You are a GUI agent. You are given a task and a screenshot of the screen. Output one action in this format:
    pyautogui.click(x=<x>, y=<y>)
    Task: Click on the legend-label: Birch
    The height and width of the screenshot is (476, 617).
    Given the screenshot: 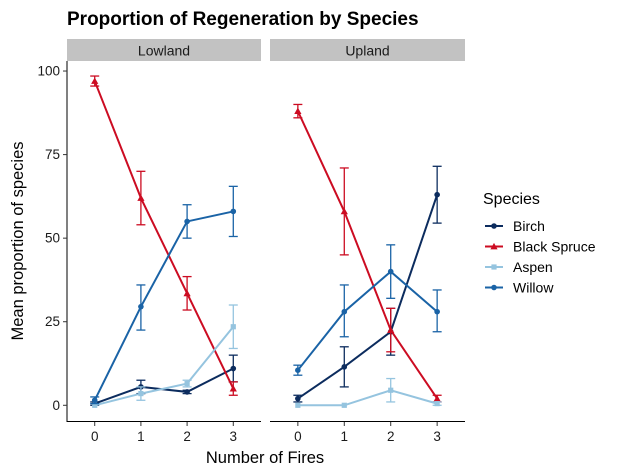 What is the action you would take?
    pyautogui.click(x=529, y=226)
    